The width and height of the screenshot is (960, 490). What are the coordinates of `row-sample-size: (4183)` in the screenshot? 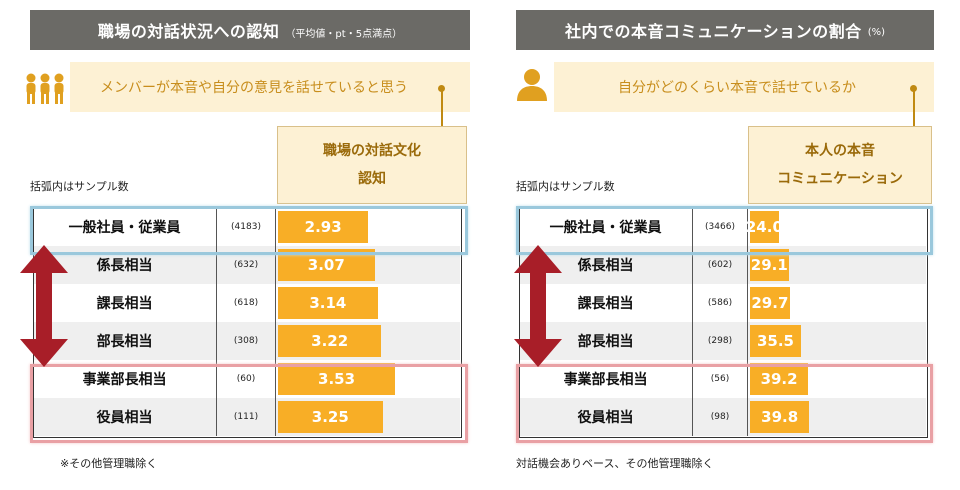 It's located at (246, 227).